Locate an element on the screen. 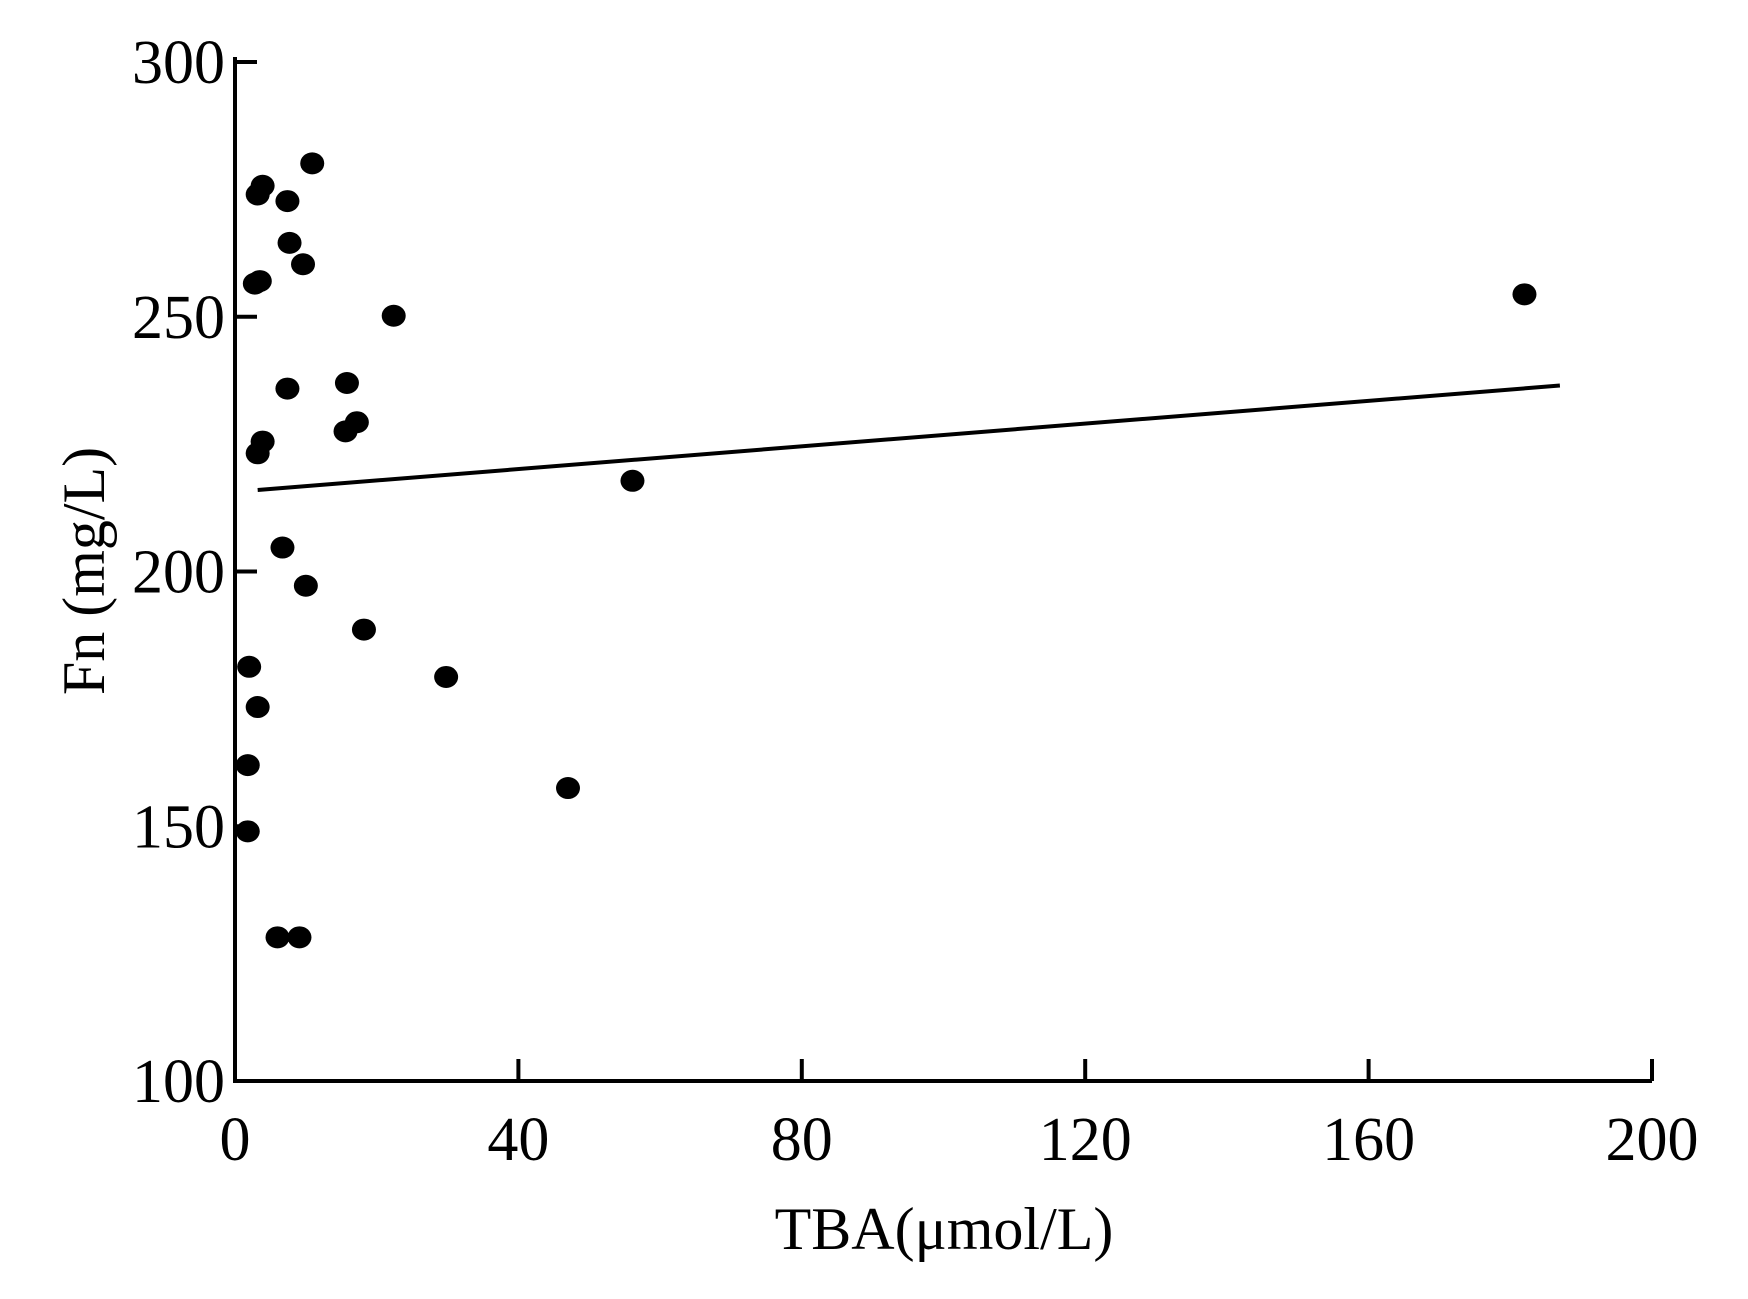 This screenshot has height=1299, width=1748. x-axis-title: TBA(μmol/L) is located at coordinates (944, 1229).